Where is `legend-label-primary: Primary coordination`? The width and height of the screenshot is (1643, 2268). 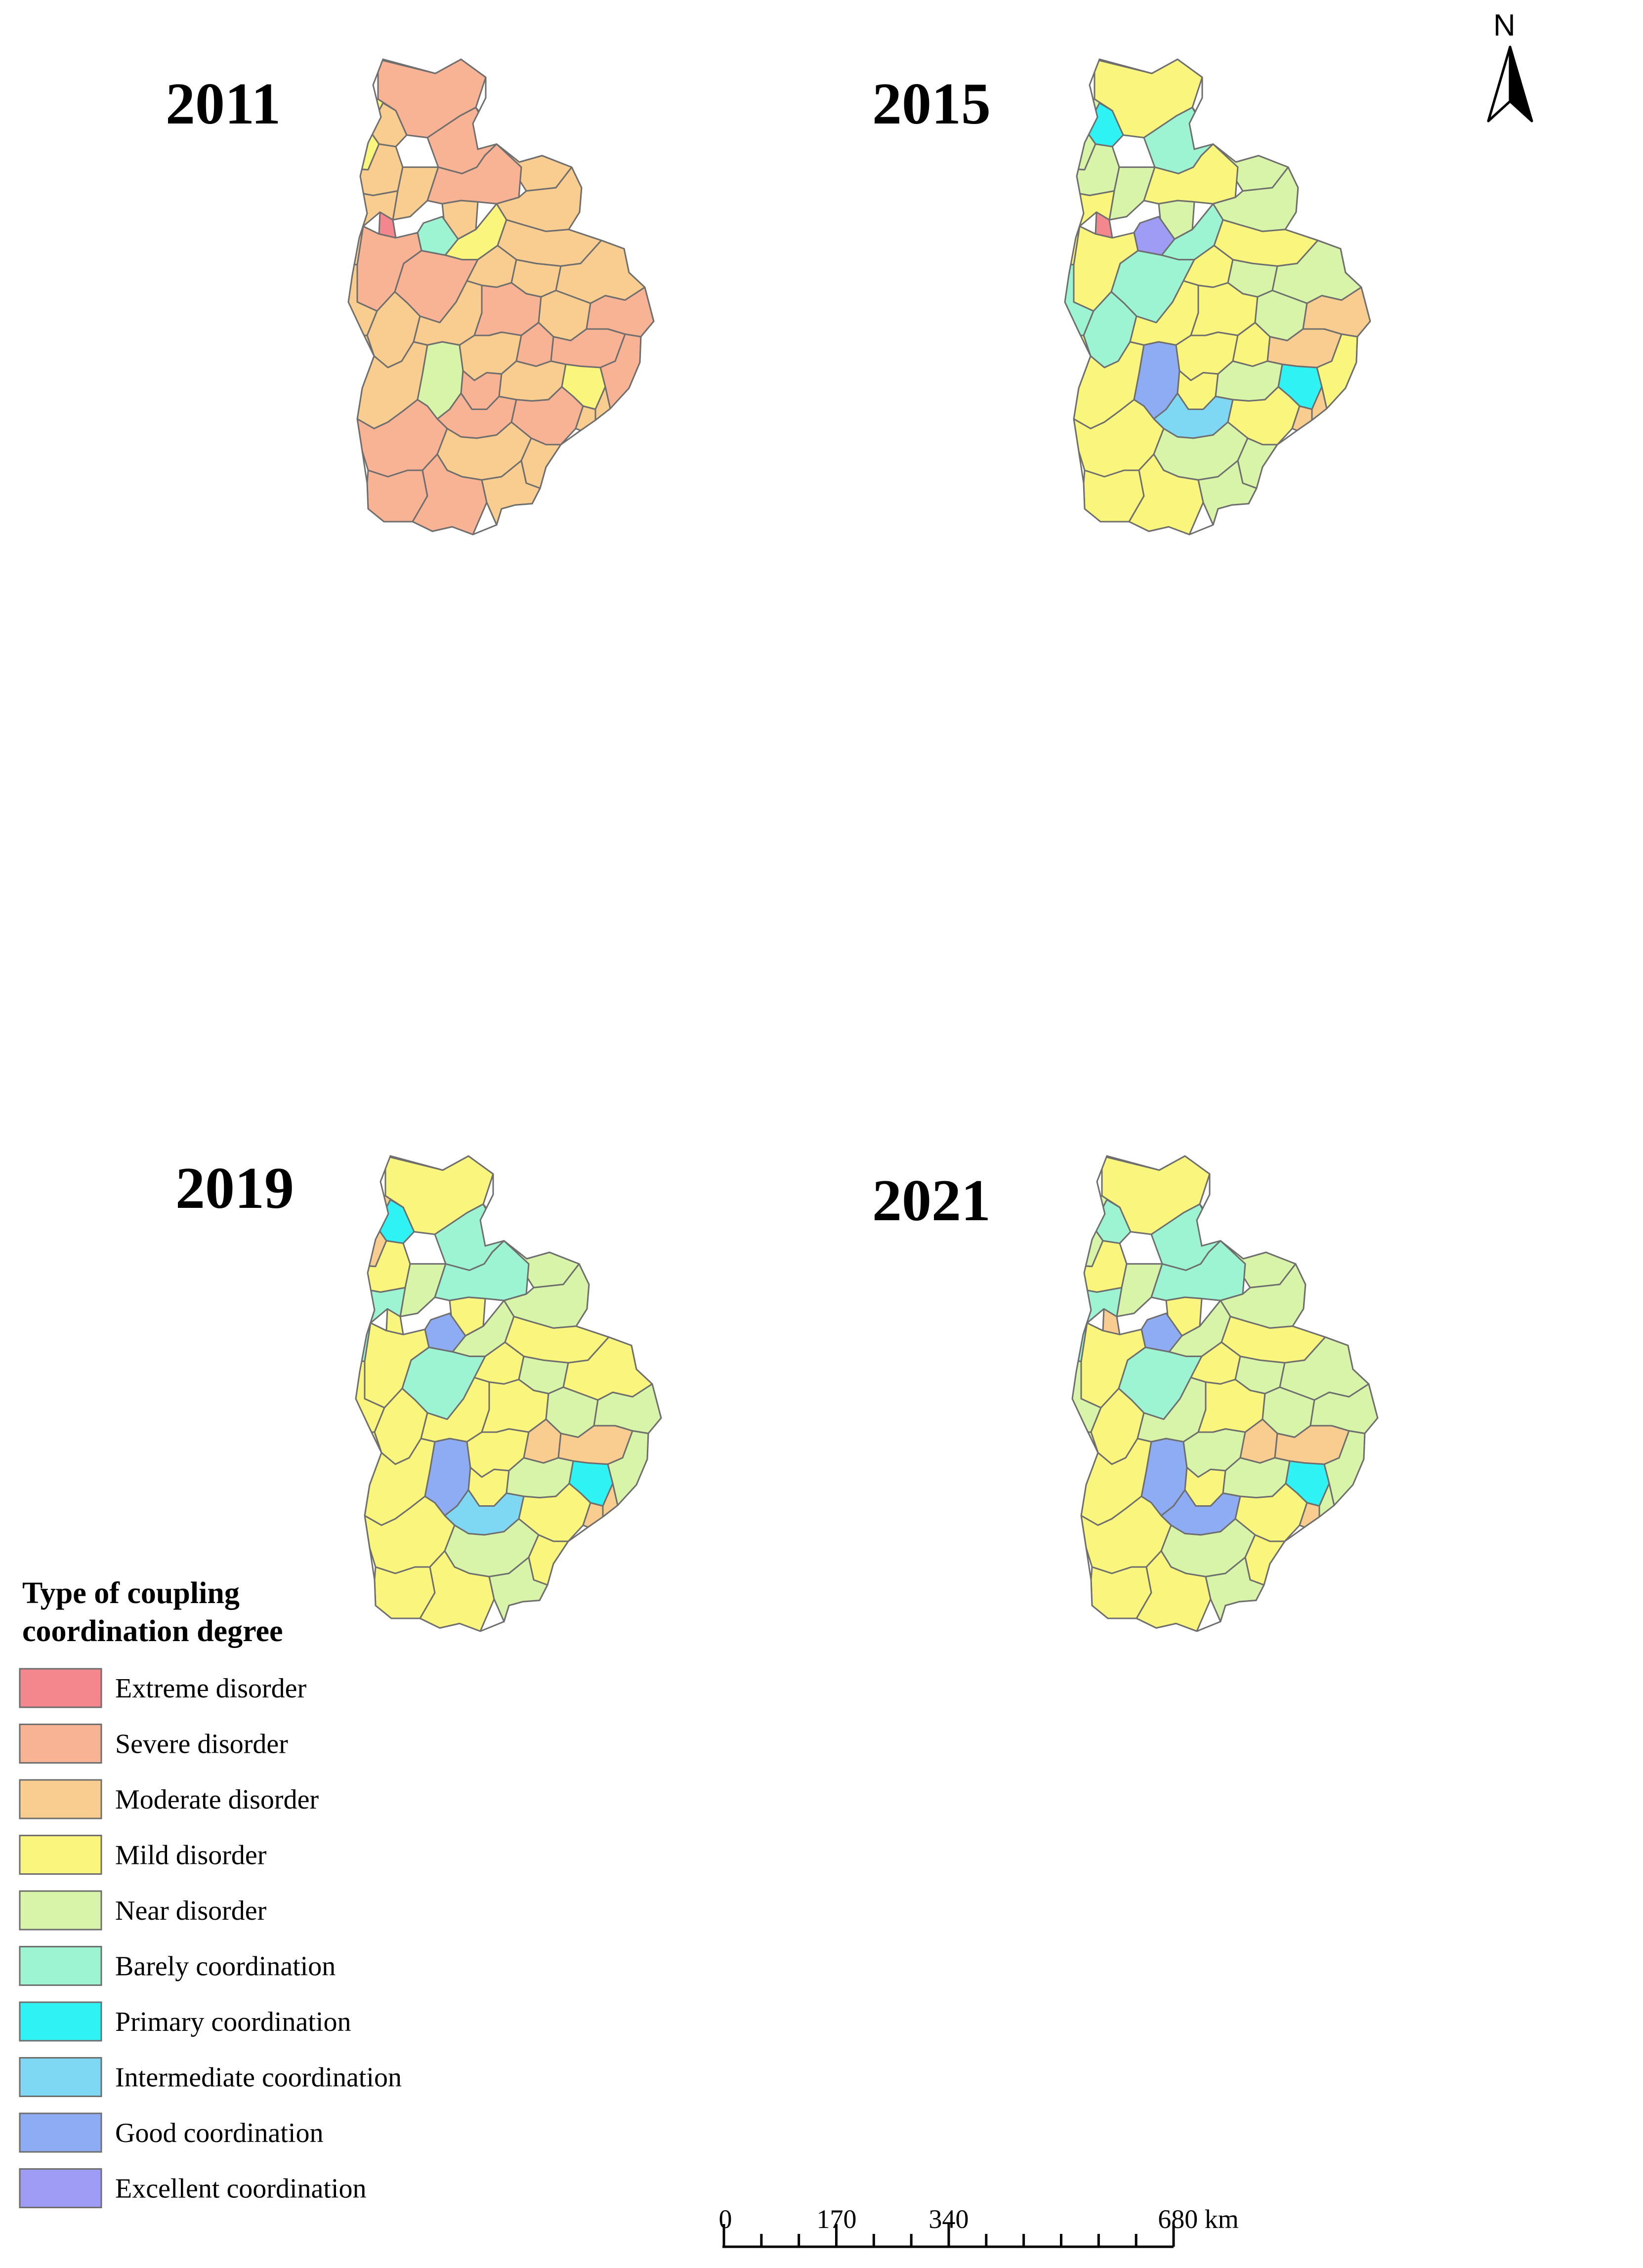 legend-label-primary: Primary coordination is located at coordinates (233, 2022).